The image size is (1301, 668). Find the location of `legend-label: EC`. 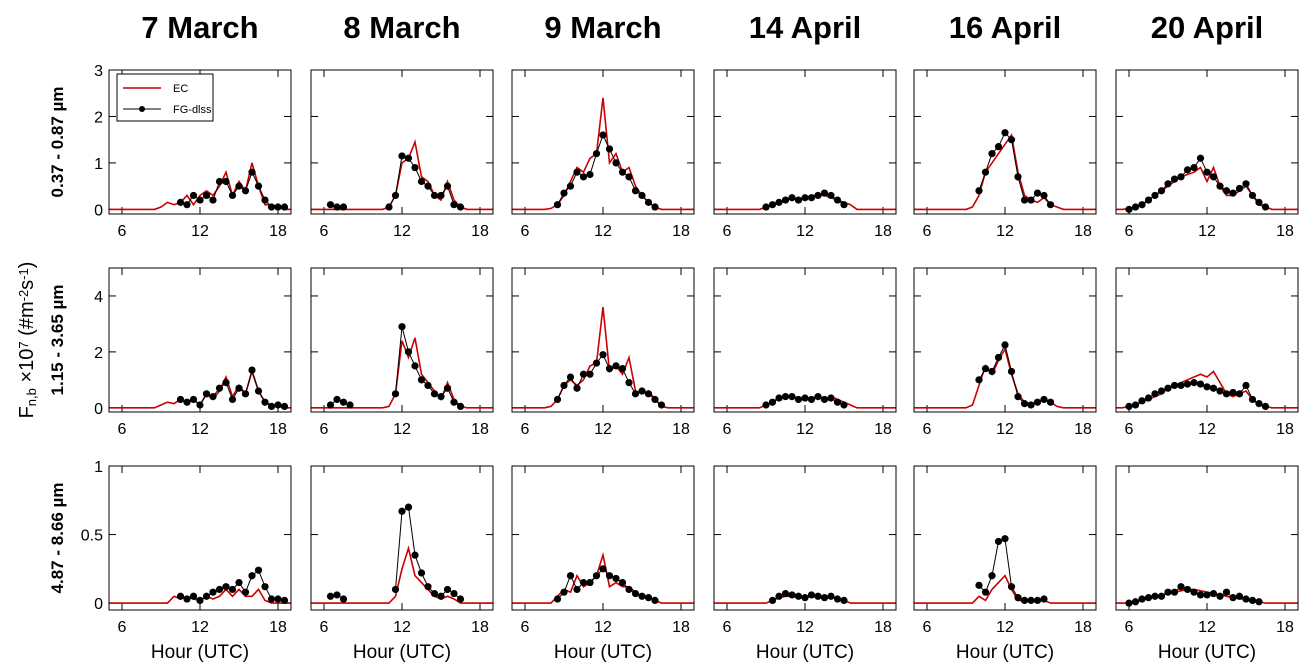

legend-label: EC is located at coordinates (180, 89).